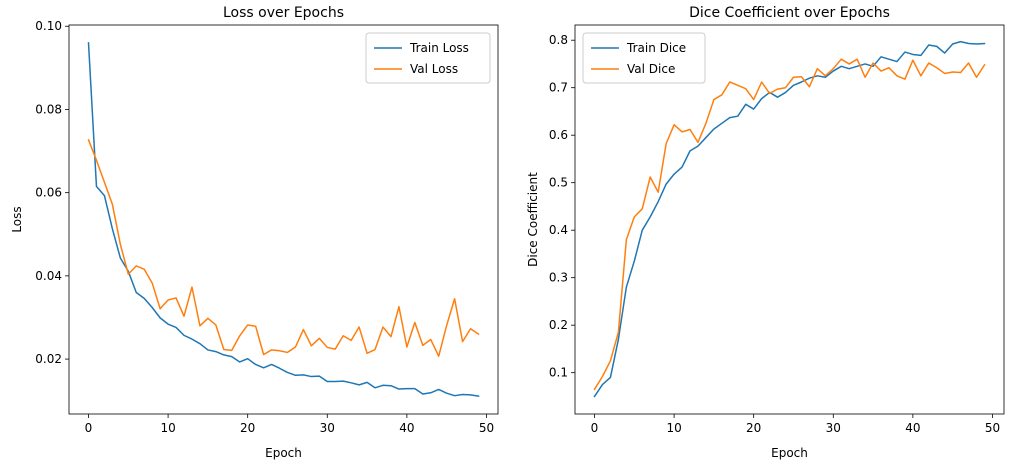 The image size is (1010, 470). Describe the element at coordinates (48, 359) in the screenshot. I see `y-tick-label: 0.02` at that location.